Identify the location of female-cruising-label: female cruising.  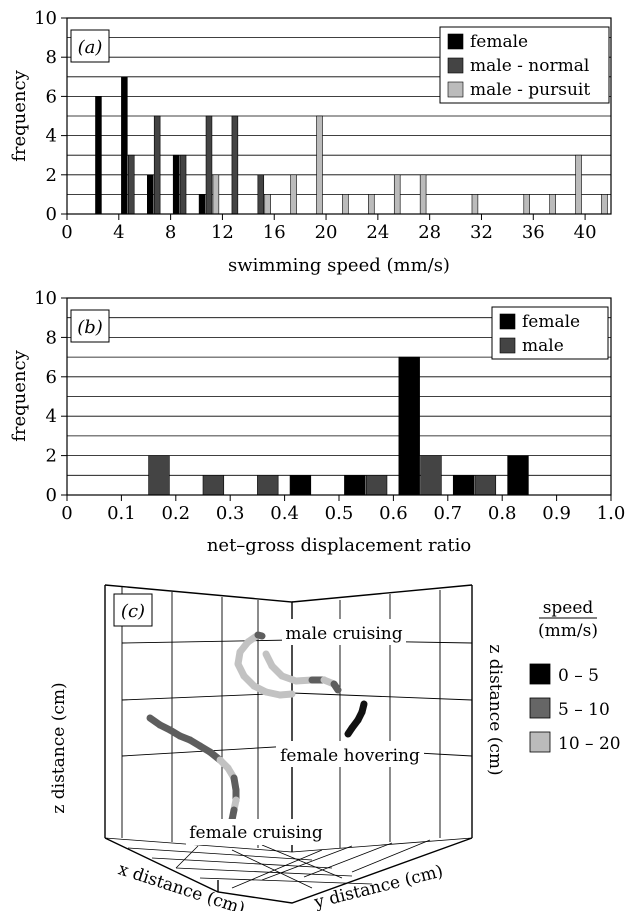
(256, 833).